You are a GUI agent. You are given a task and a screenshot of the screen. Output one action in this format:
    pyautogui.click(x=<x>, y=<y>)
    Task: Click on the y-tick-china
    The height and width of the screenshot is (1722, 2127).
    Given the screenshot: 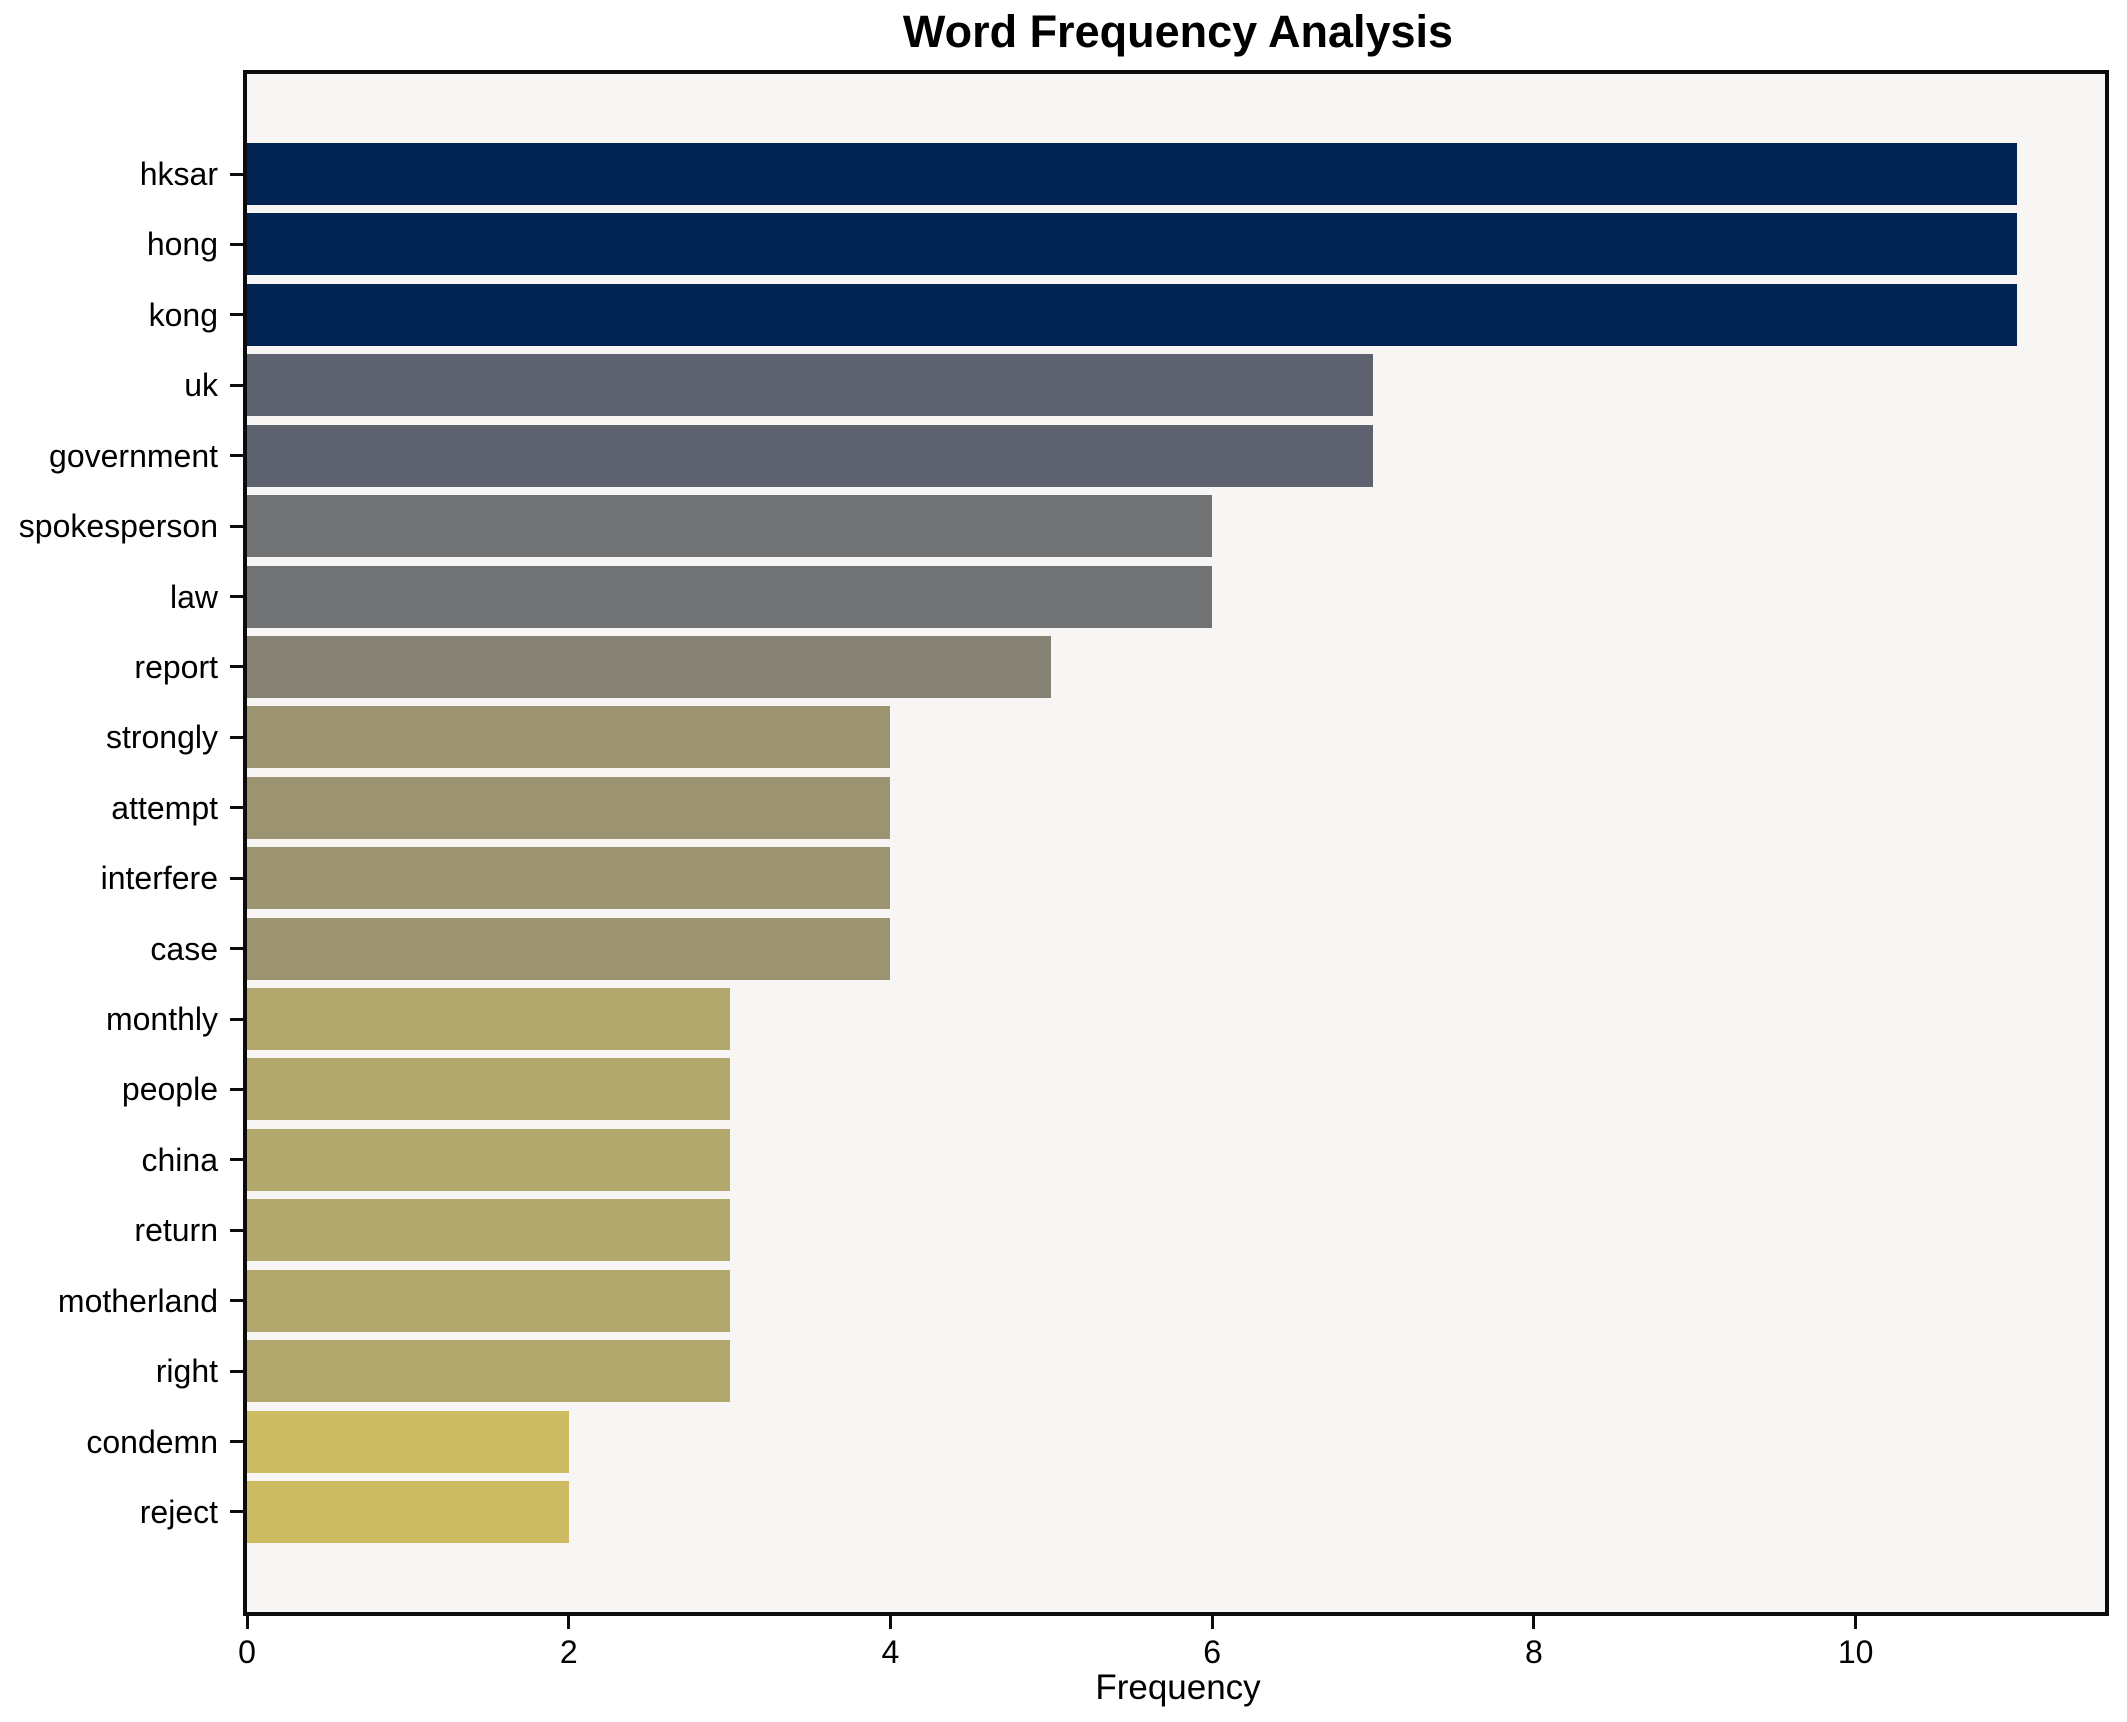 What is the action you would take?
    pyautogui.click(x=236, y=1160)
    